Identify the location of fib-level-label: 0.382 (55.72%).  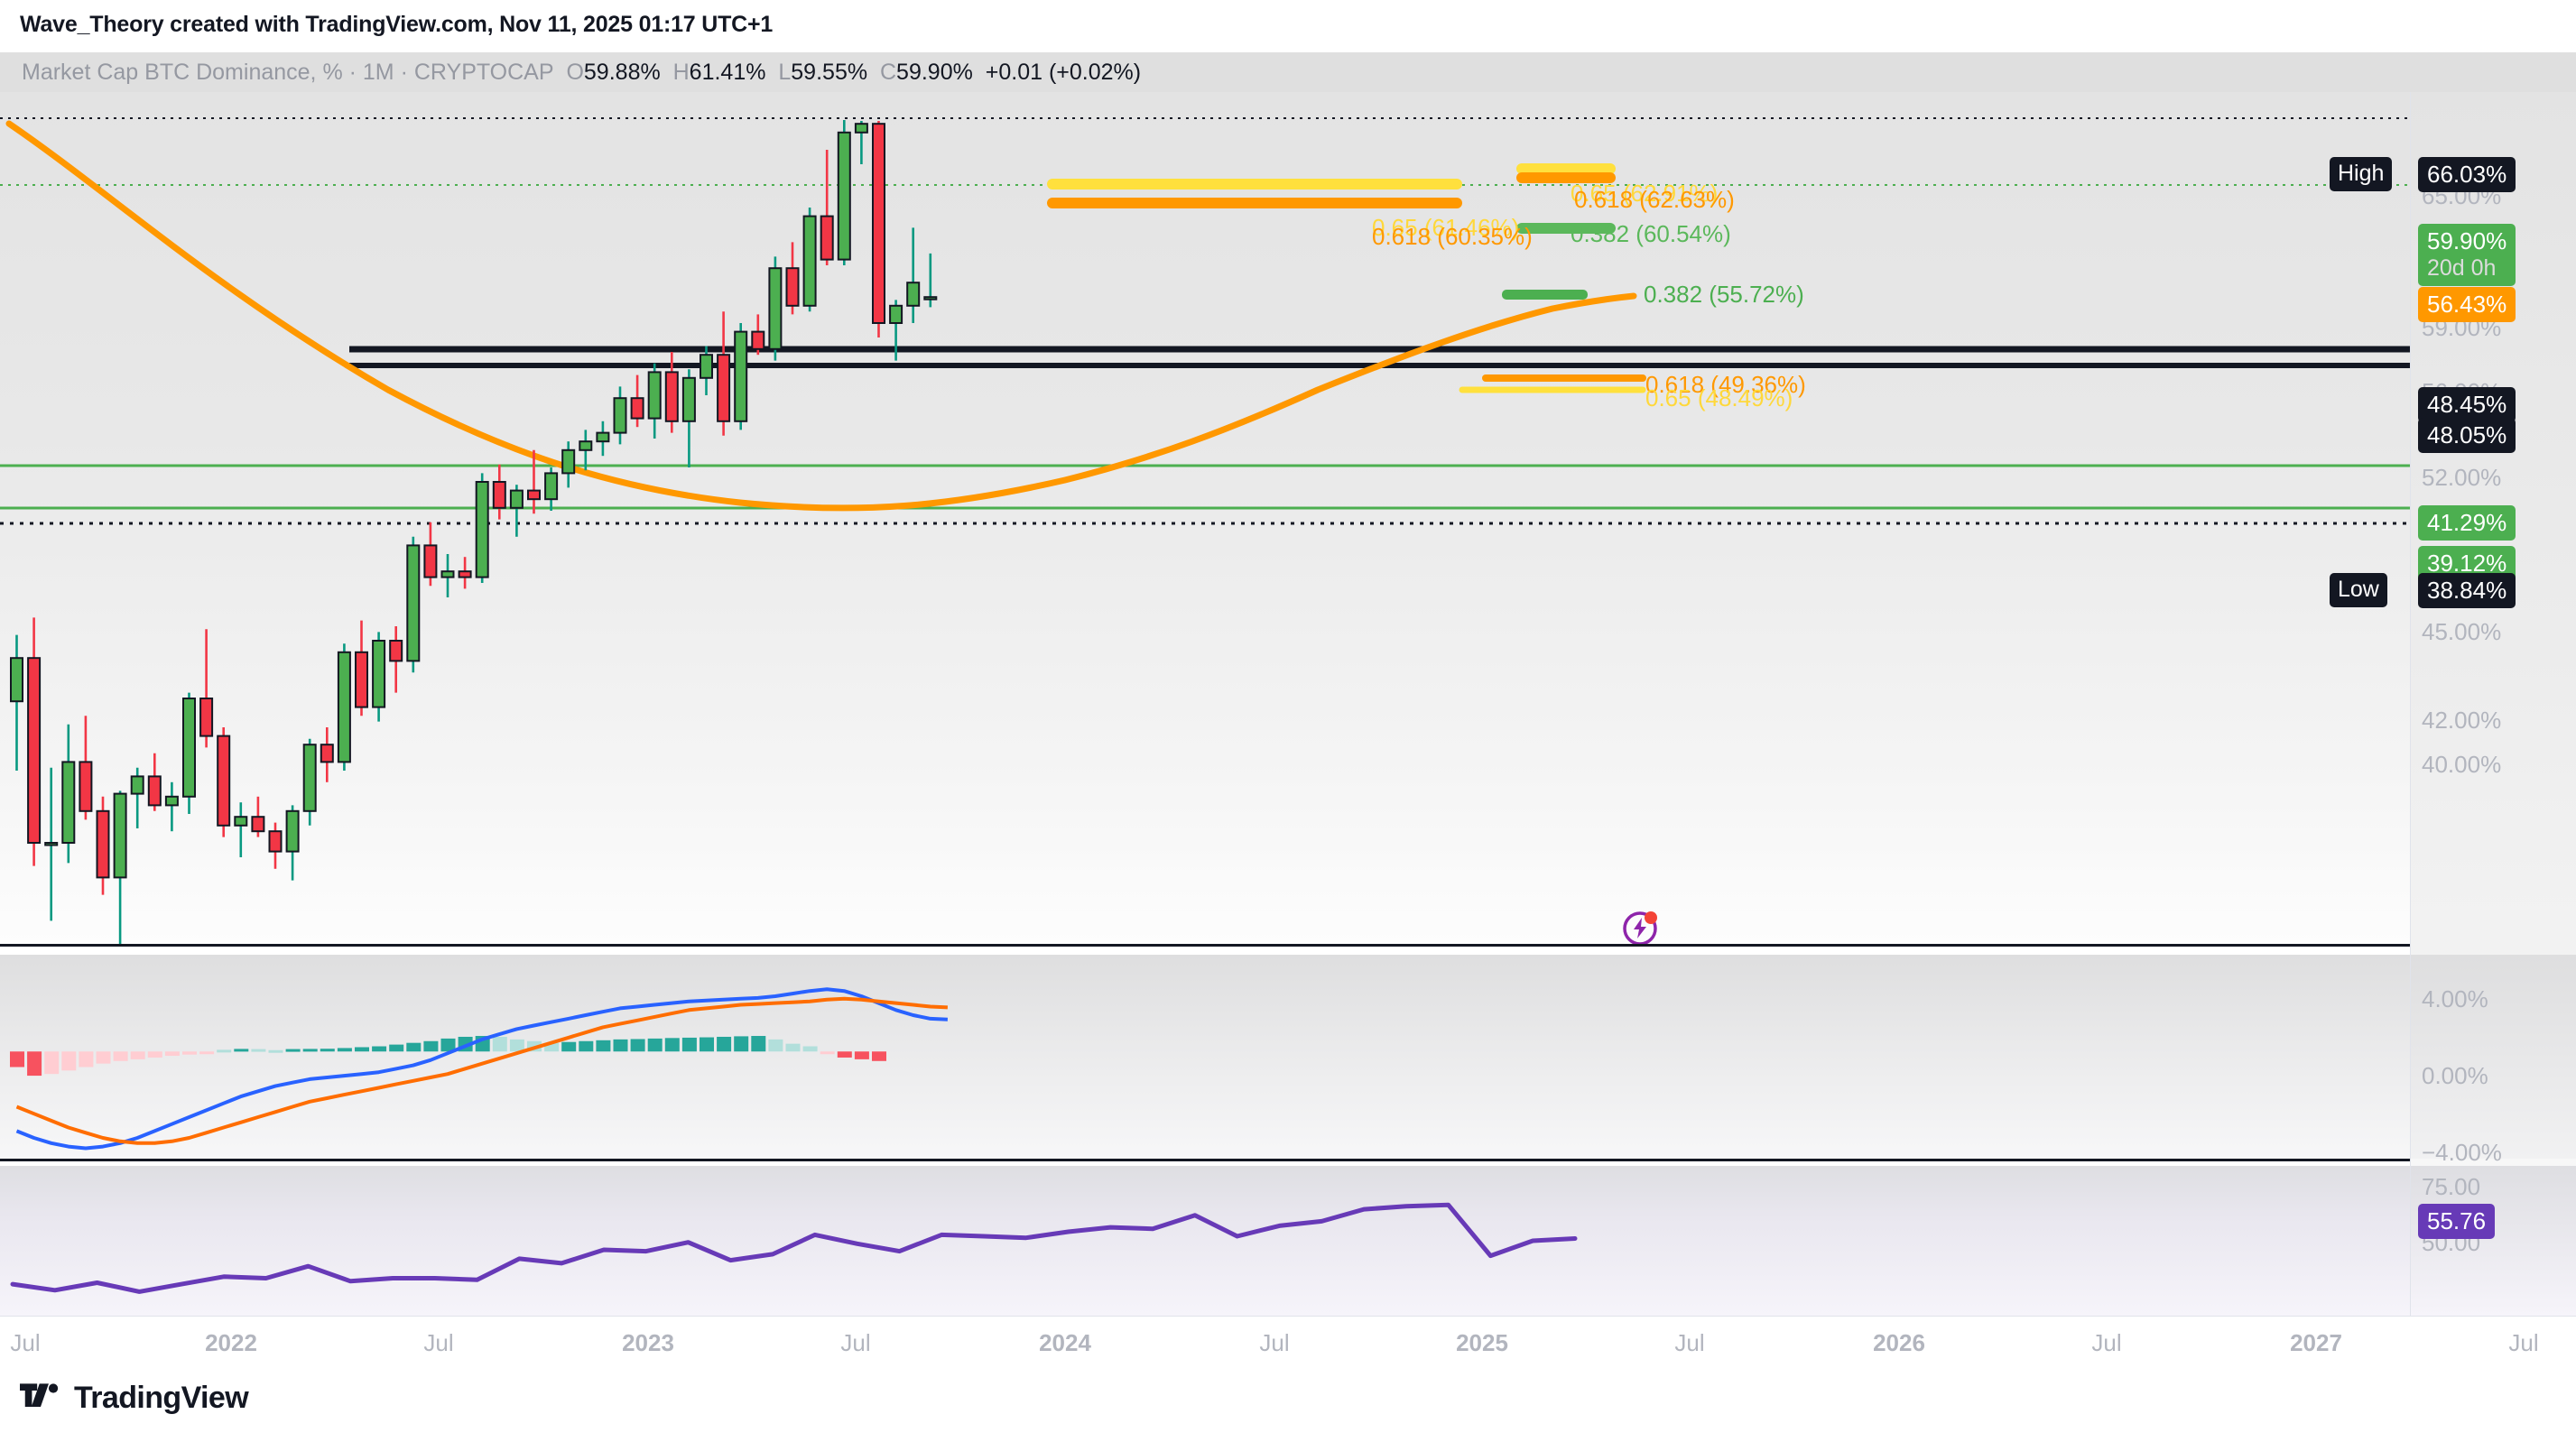
(1724, 294).